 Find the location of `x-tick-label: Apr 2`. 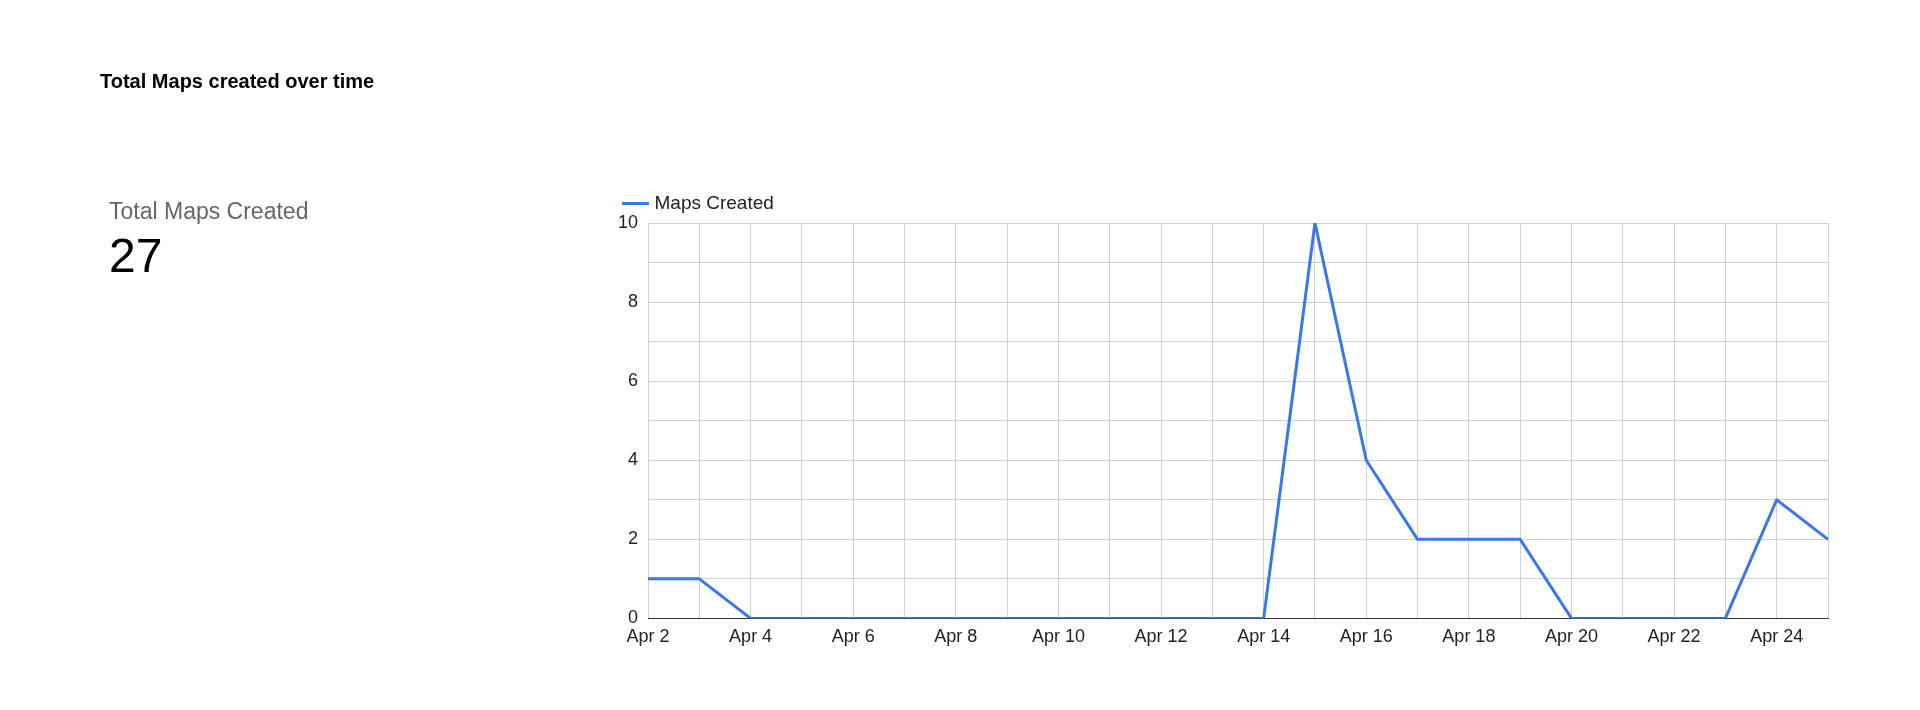

x-tick-label: Apr 2 is located at coordinates (648, 636).